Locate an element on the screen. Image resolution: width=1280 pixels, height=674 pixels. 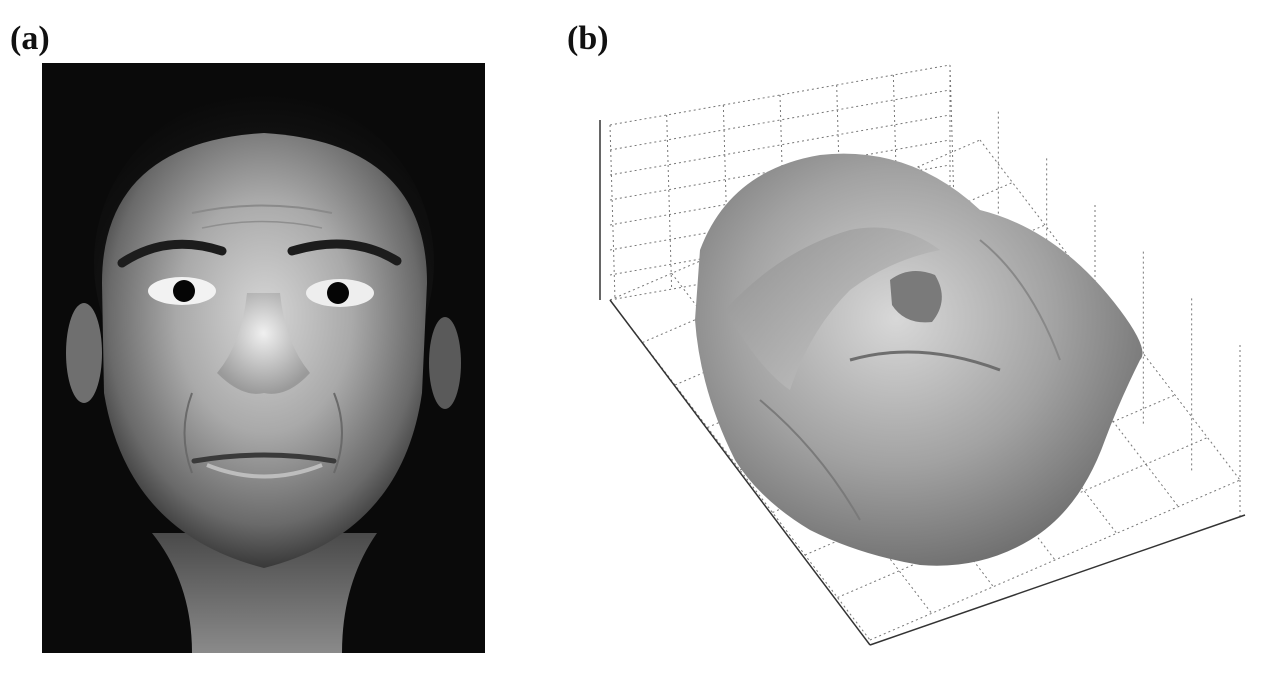
nose-ridge is located at coordinates (916, 297).